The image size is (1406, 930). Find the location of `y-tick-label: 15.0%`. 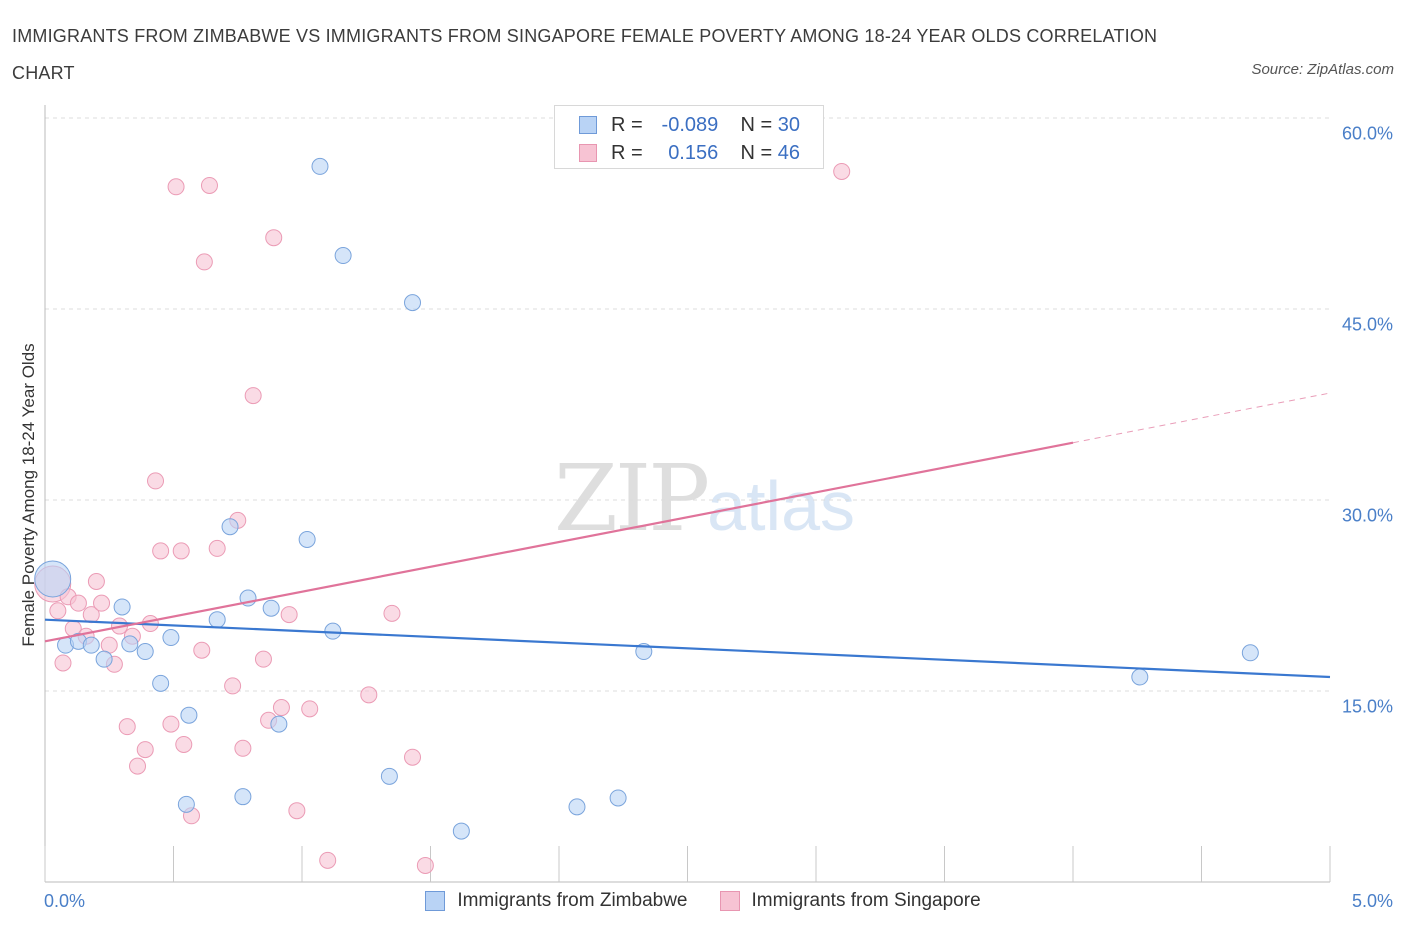

y-tick-label: 15.0% is located at coordinates (1367, 706).